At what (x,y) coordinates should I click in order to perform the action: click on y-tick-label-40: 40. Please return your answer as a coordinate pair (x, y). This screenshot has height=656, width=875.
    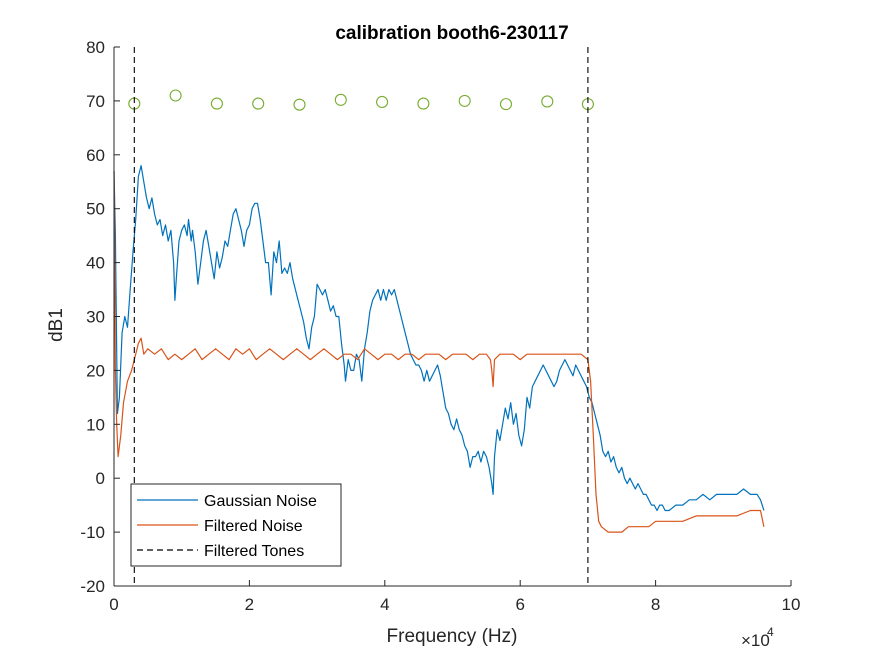
    Looking at the image, I should click on (95, 263).